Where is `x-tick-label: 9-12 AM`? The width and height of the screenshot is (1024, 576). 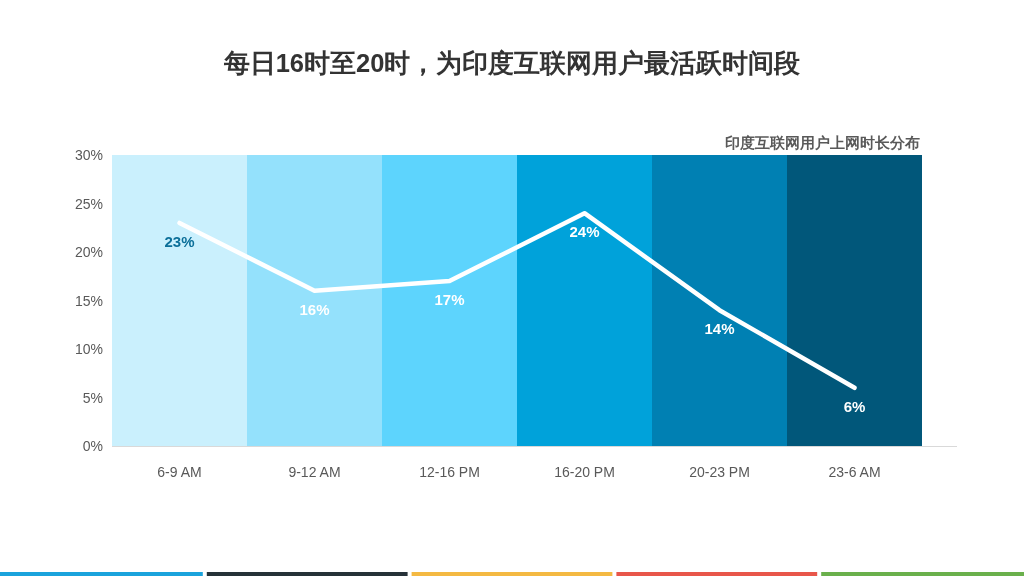
x-tick-label: 9-12 AM is located at coordinates (314, 472).